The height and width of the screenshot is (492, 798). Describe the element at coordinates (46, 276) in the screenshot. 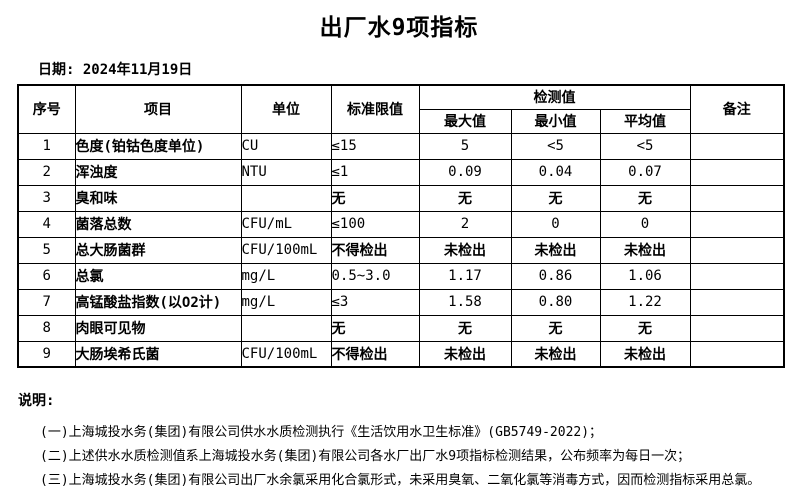

I see `cell-seq: 6` at that location.